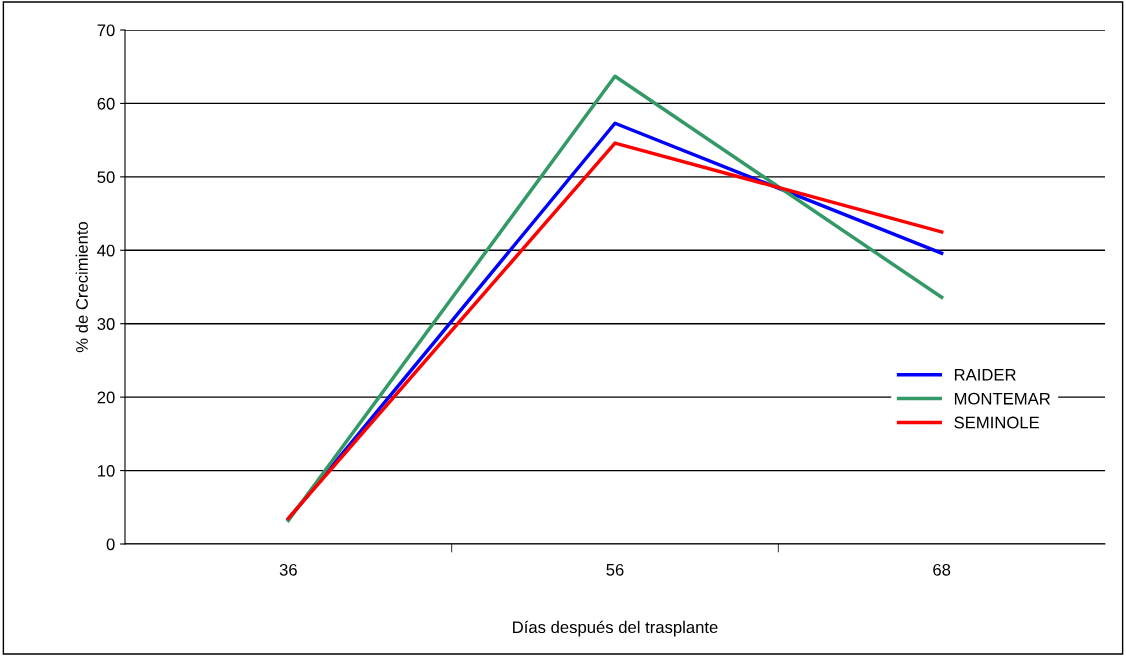  Describe the element at coordinates (106, 470) in the screenshot. I see `y-tick-label: 10` at that location.